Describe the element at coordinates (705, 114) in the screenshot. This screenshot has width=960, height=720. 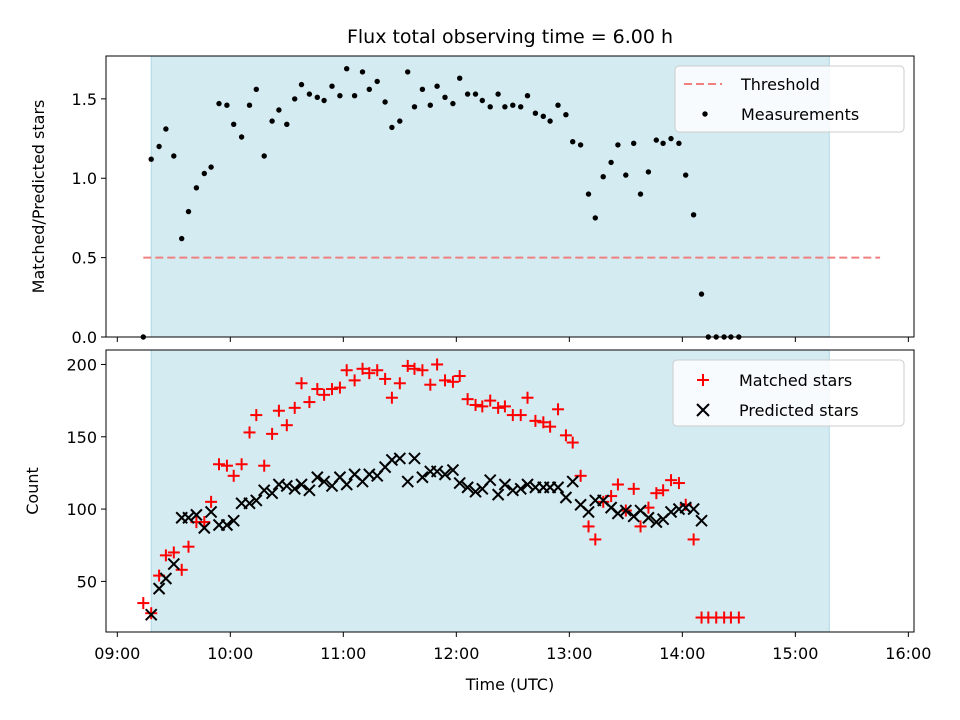
I see `legend-measurements-swatch` at that location.